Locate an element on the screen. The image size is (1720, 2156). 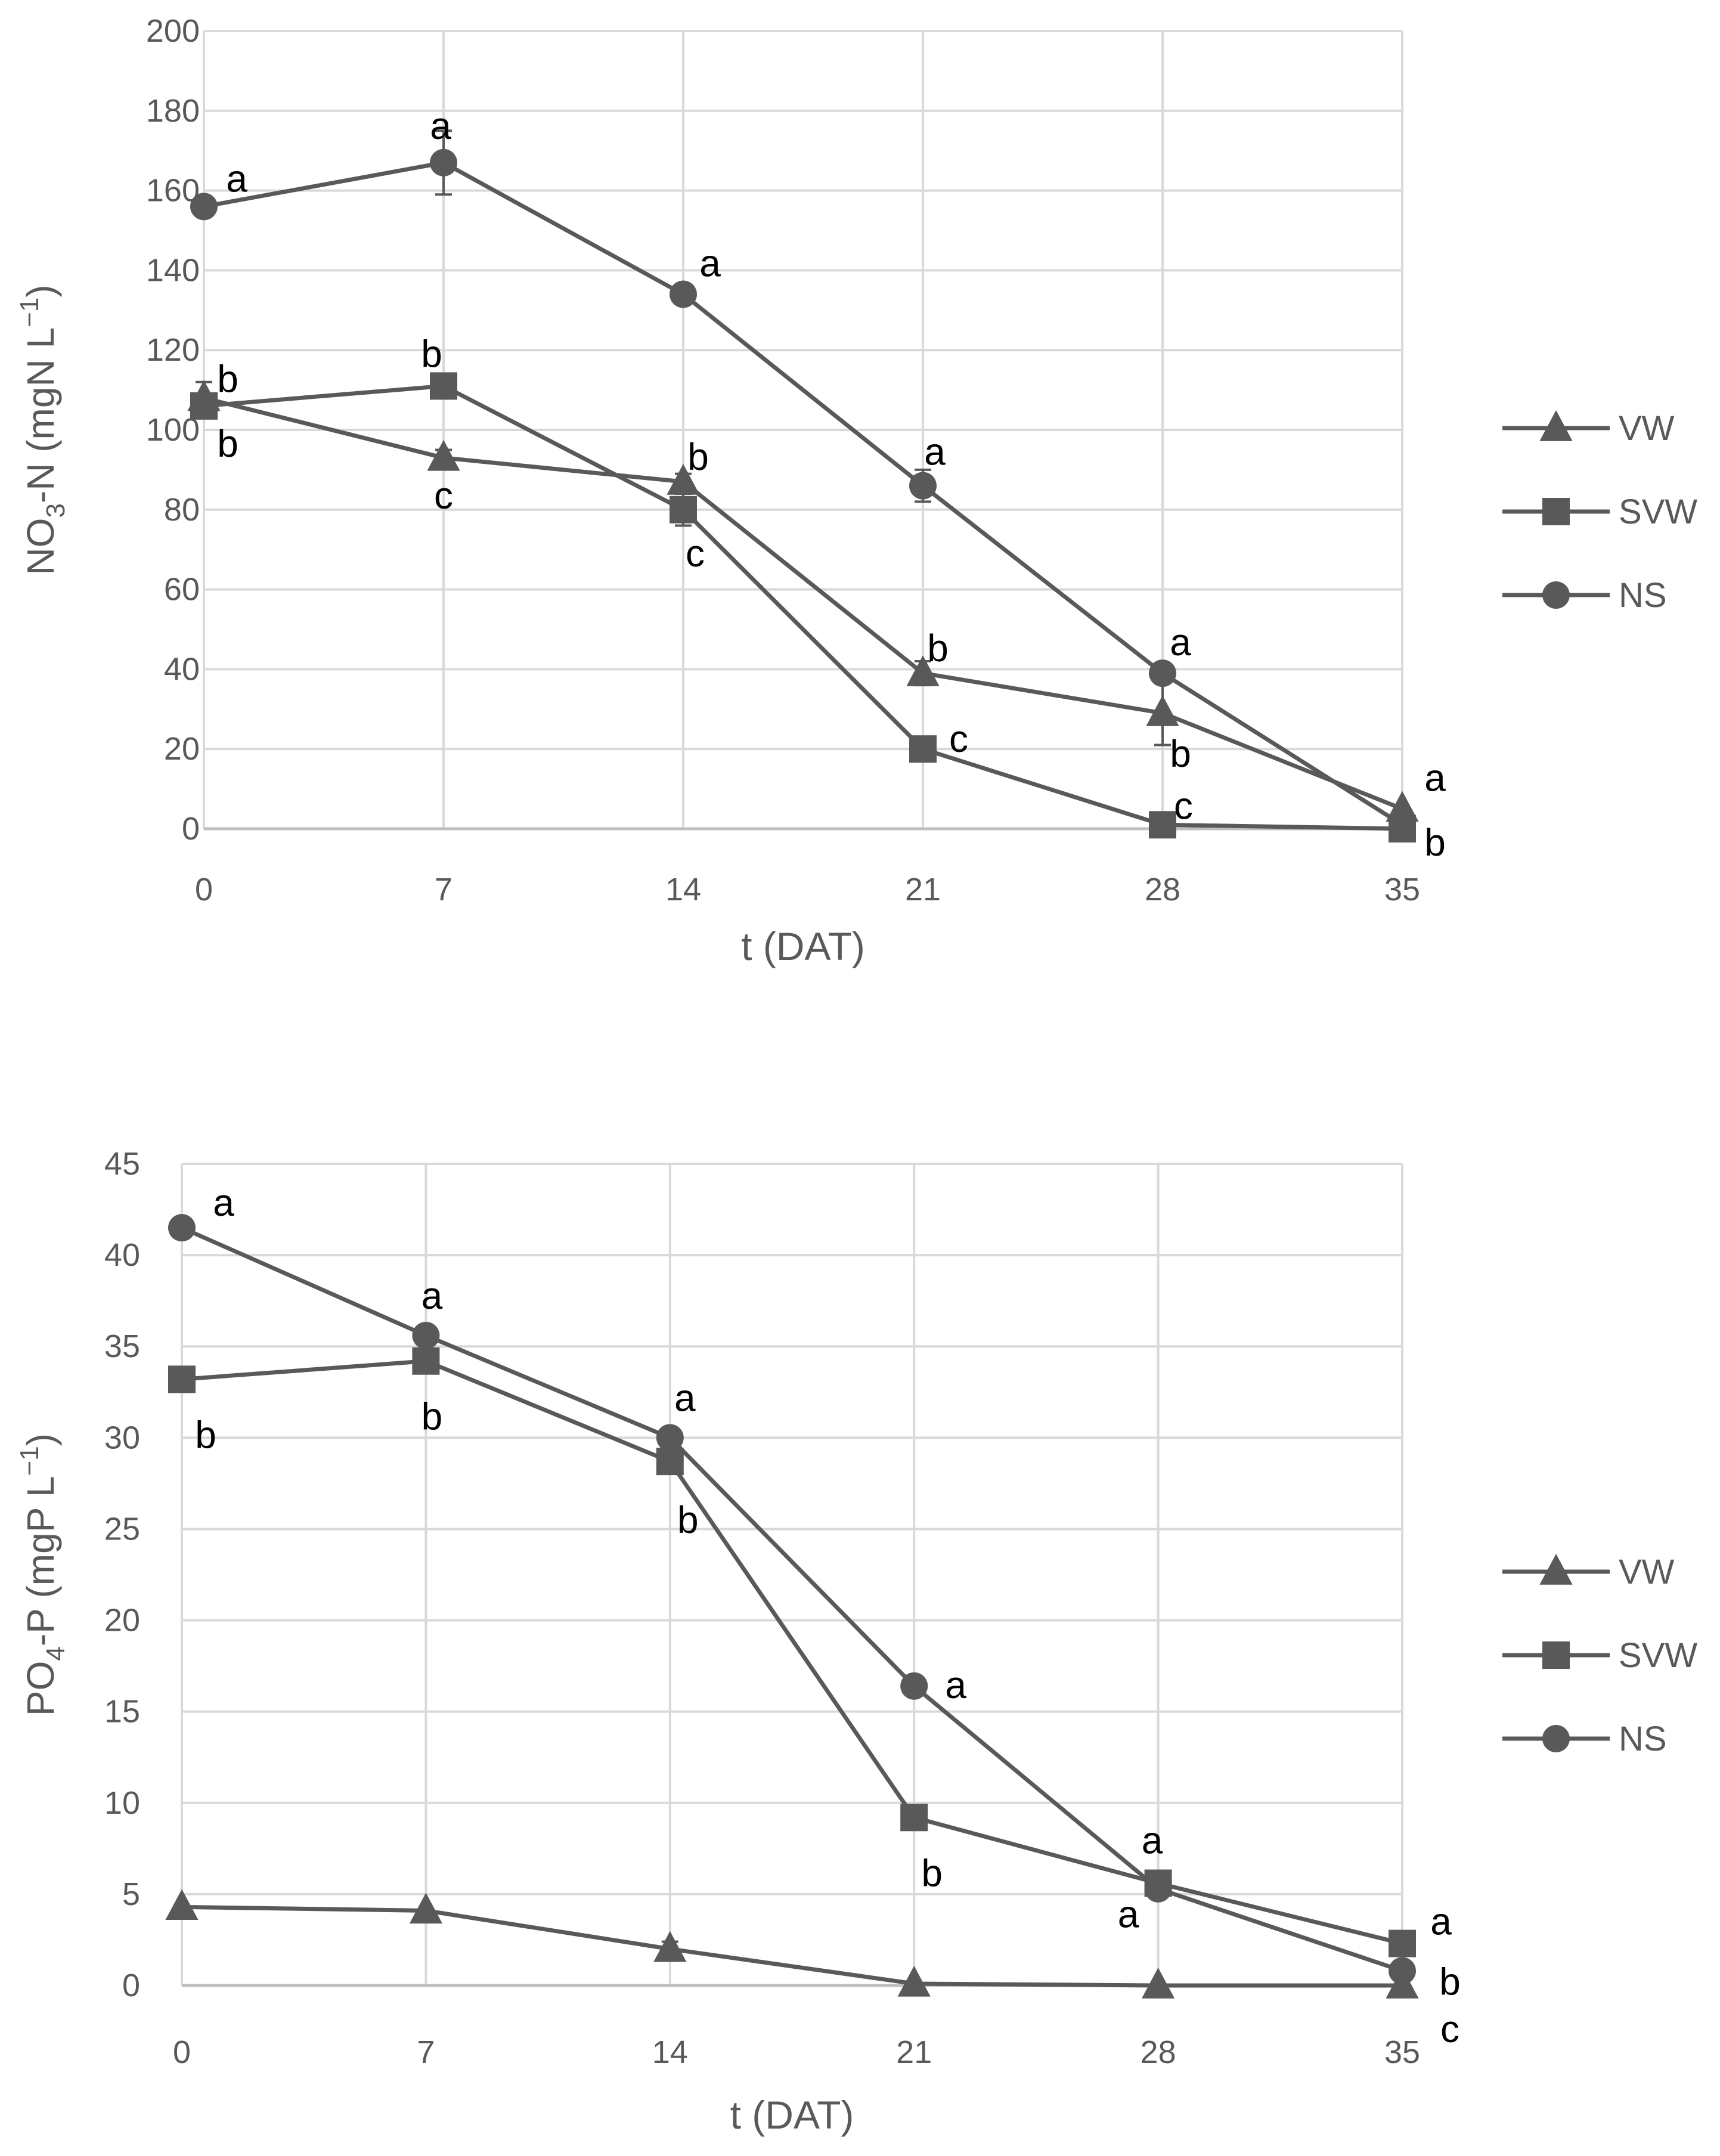
legend-item-svw: SVW is located at coordinates (1599, 1655).